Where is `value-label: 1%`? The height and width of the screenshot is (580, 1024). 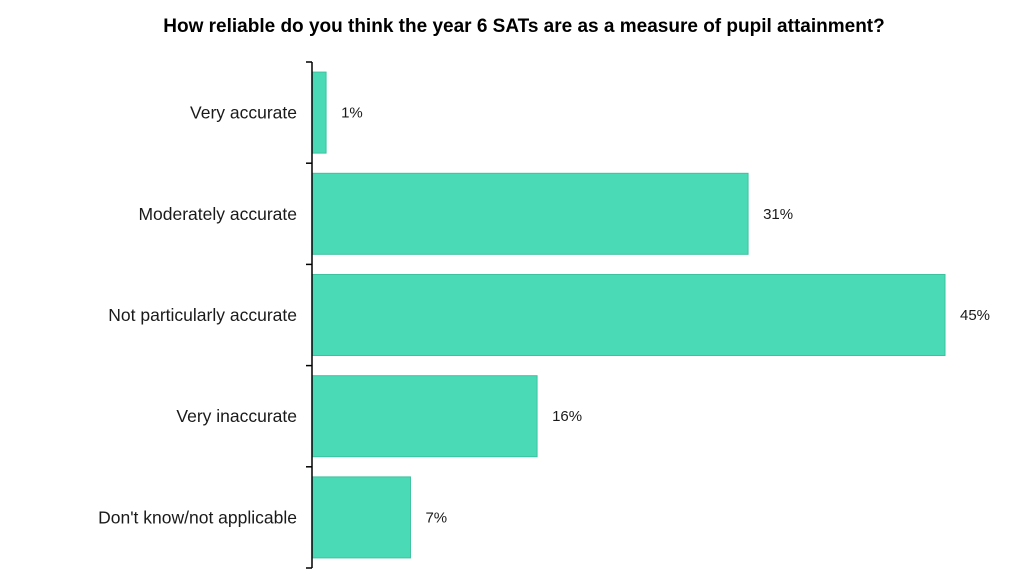 value-label: 1% is located at coordinates (352, 113).